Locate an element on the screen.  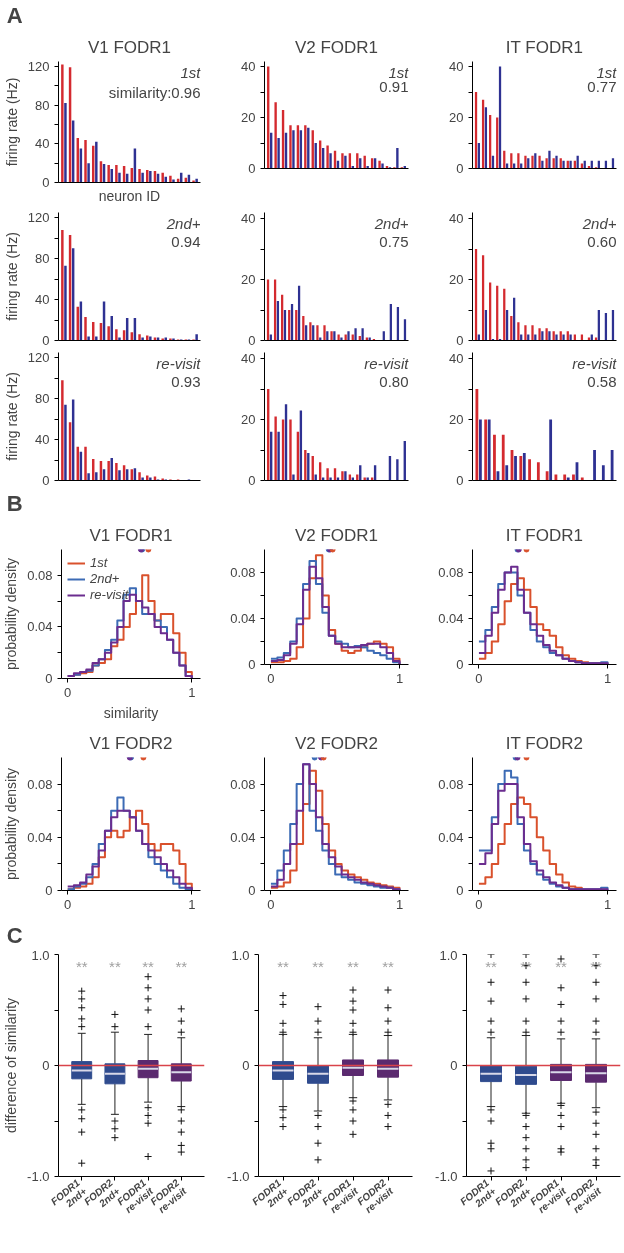
chart-title: IT FODR2 is located at coordinates (544, 743).